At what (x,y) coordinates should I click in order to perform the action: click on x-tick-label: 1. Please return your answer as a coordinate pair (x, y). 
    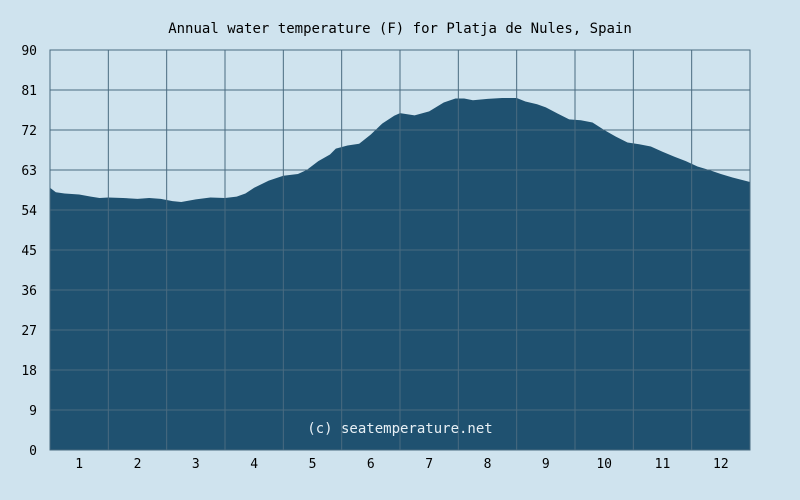
    Looking at the image, I should click on (79, 464).